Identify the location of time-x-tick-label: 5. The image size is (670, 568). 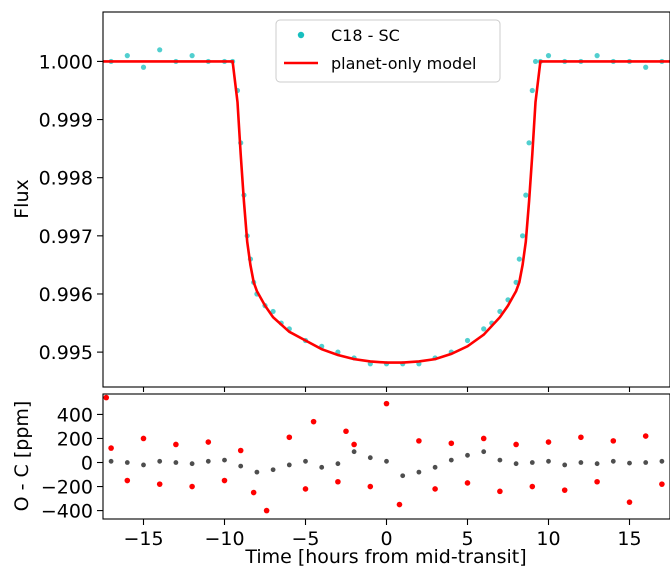
(467, 539).